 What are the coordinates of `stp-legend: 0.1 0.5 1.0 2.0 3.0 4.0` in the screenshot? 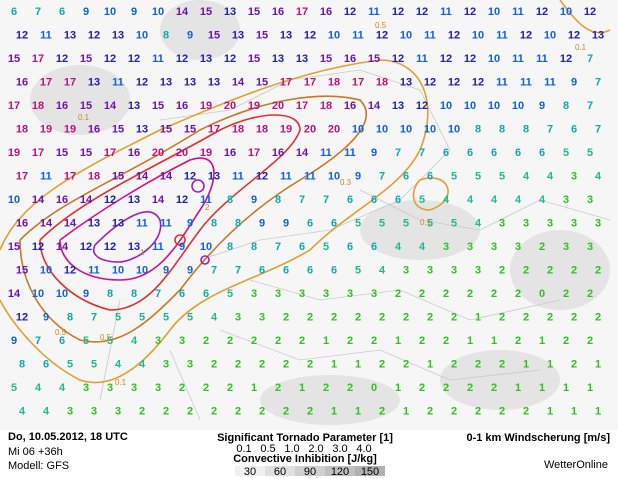 It's located at (303, 449).